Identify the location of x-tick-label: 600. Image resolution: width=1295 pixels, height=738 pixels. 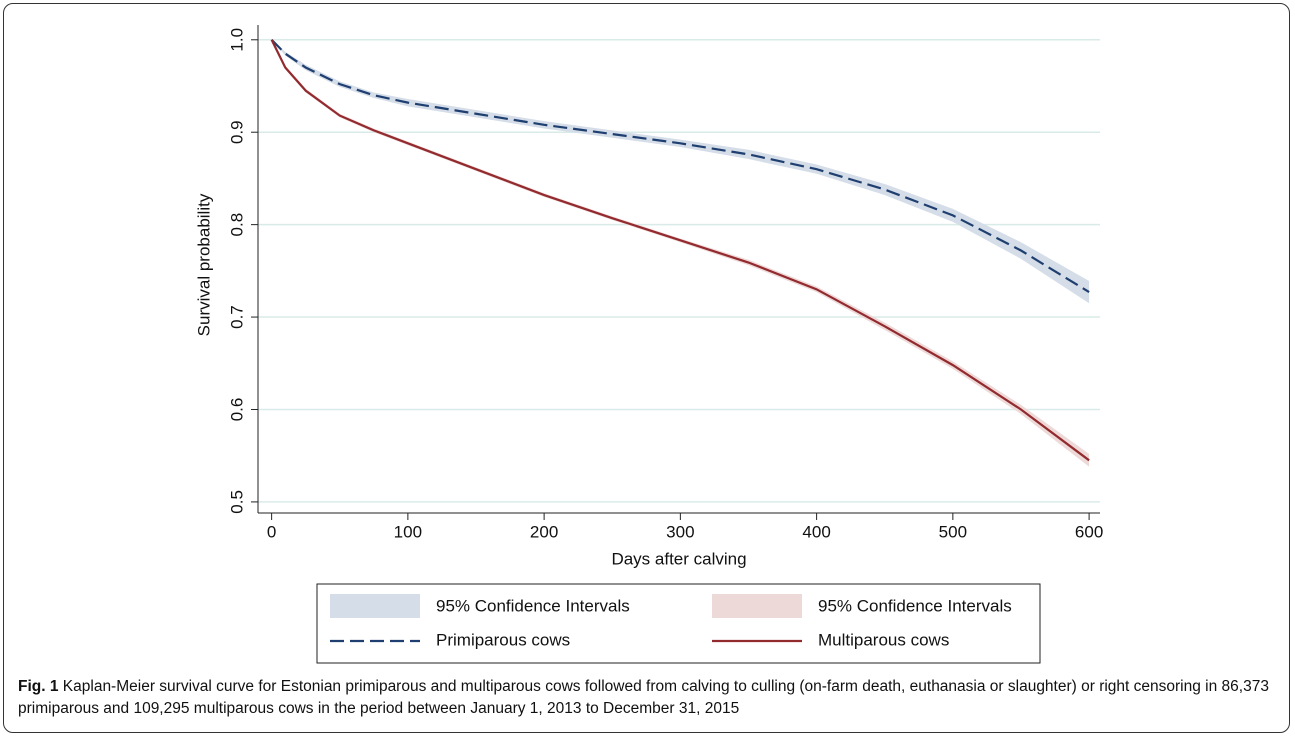
(1089, 531).